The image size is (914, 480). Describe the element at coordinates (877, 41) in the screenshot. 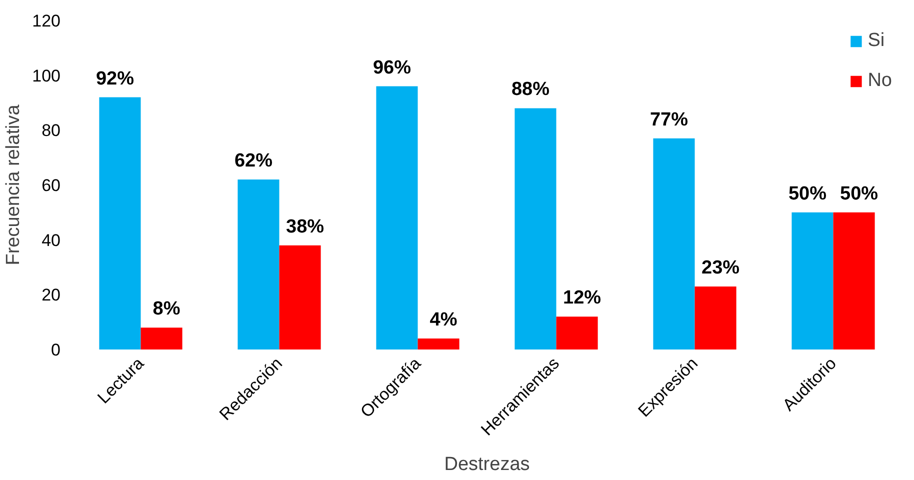

I see `legend-label: Si` at that location.